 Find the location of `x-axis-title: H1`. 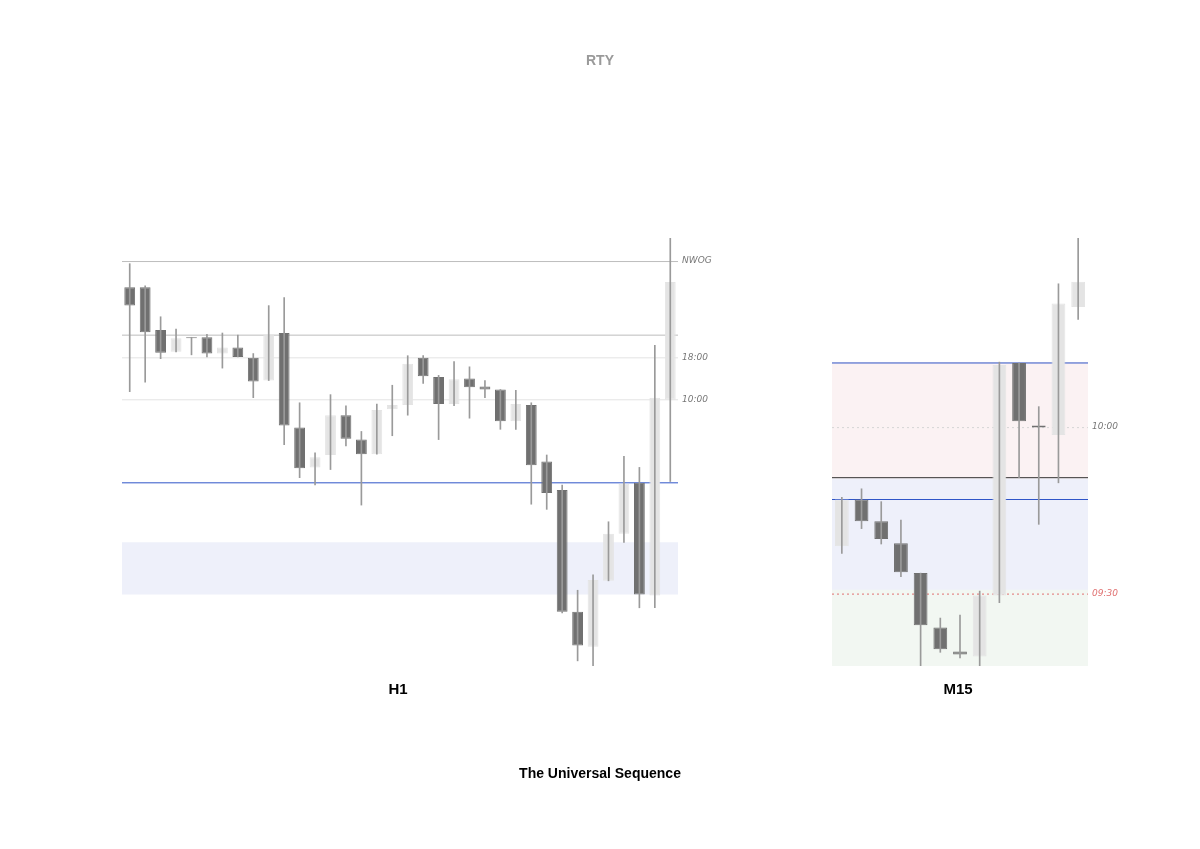

x-axis-title: H1 is located at coordinates (398, 688).